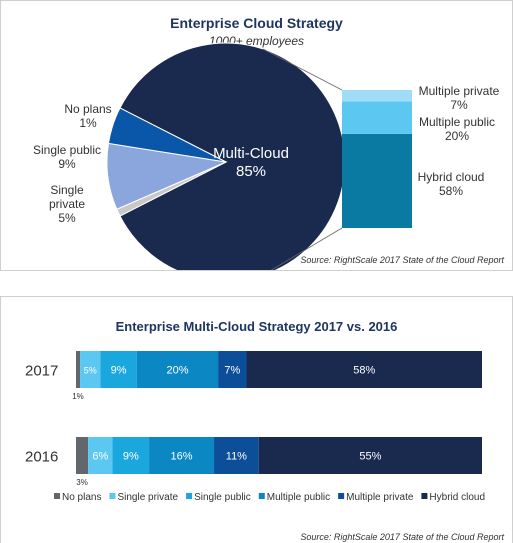  What do you see at coordinates (377, 180) in the screenshot?
I see `breakdown-segment-hybrid-cloud` at bounding box center [377, 180].